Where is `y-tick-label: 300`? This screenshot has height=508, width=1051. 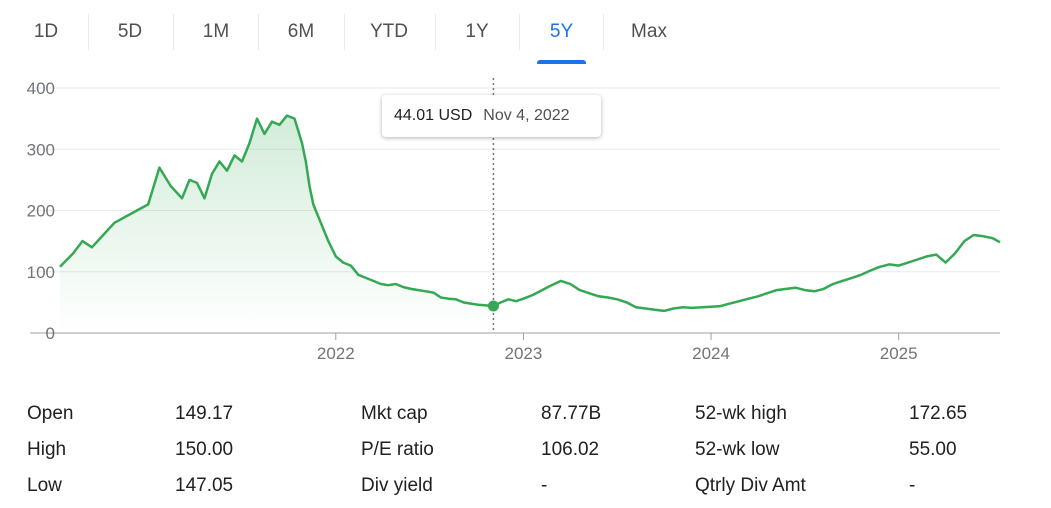 y-tick-label: 300 is located at coordinates (41, 149).